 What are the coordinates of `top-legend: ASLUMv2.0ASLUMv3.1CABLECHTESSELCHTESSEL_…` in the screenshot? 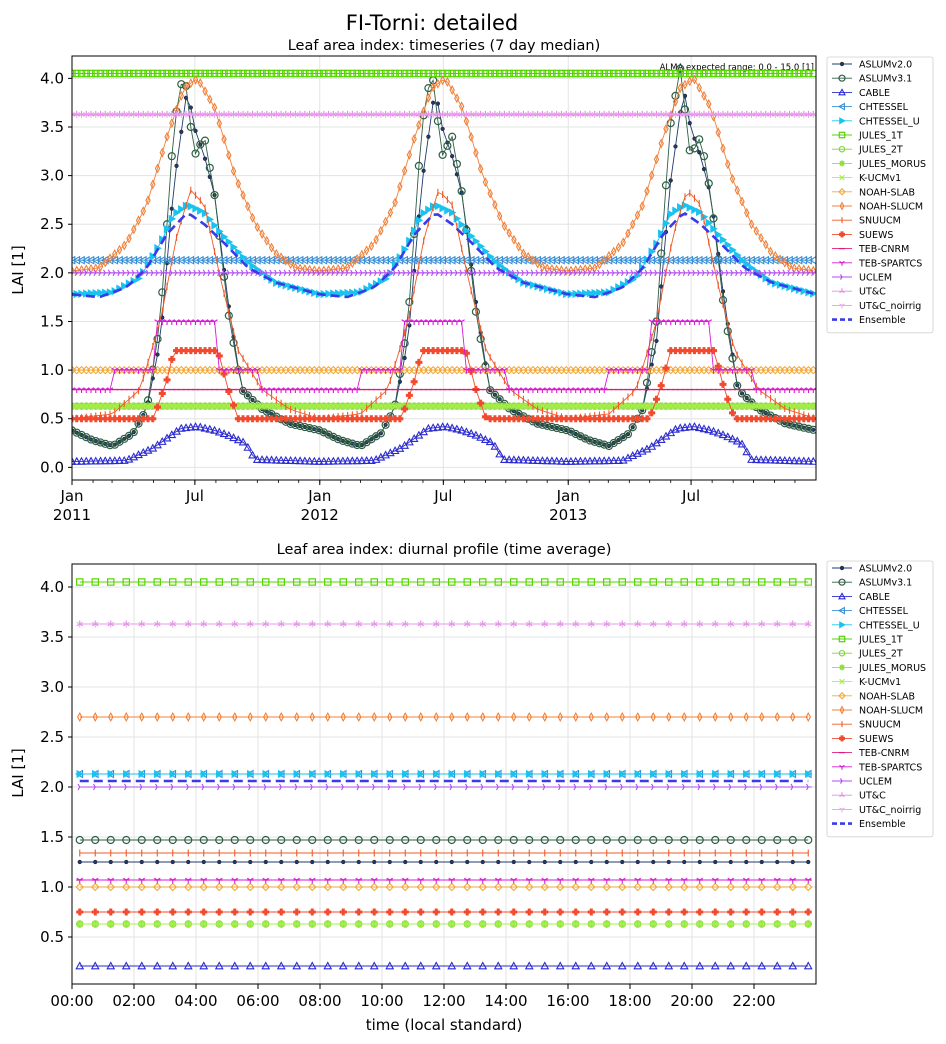 It's located at (880, 195).